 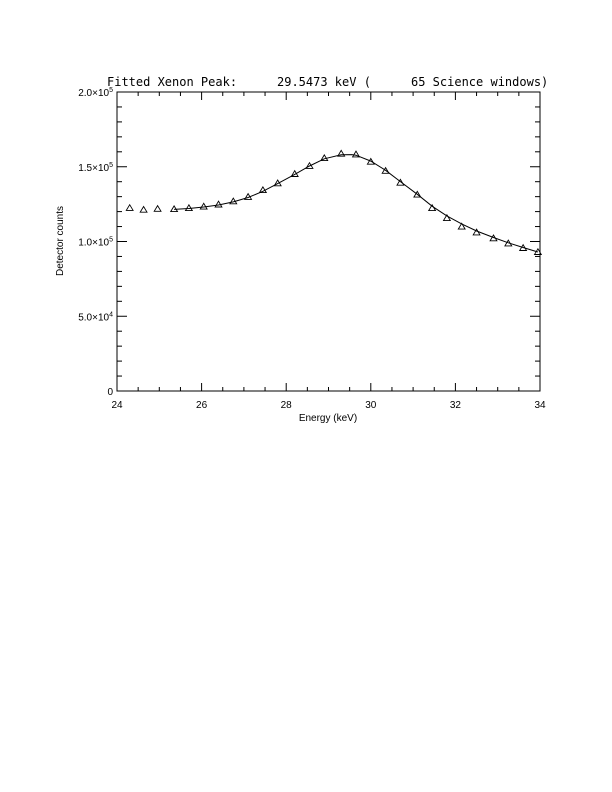 I want to click on x-tick-label: 26, so click(x=202, y=405).